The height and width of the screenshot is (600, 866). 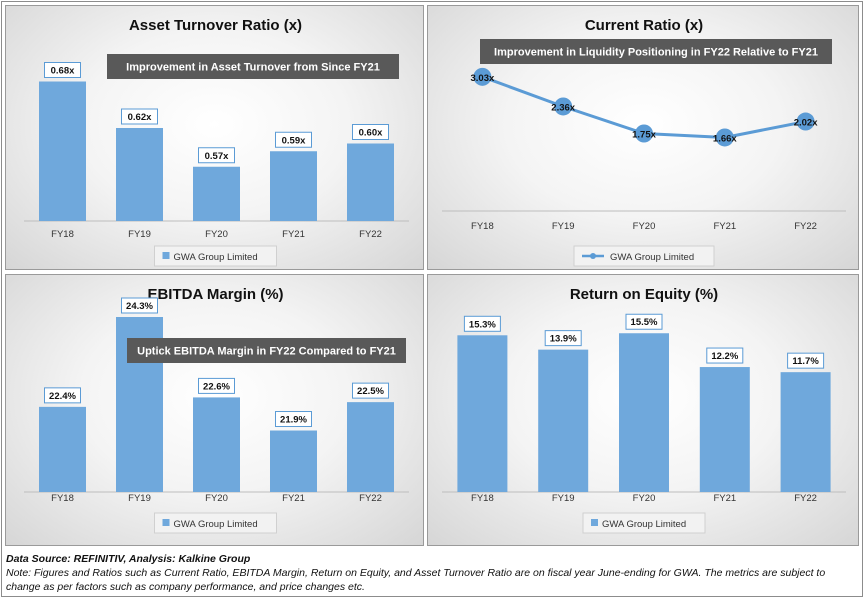 I want to click on data-label: 3.03x, so click(x=483, y=78).